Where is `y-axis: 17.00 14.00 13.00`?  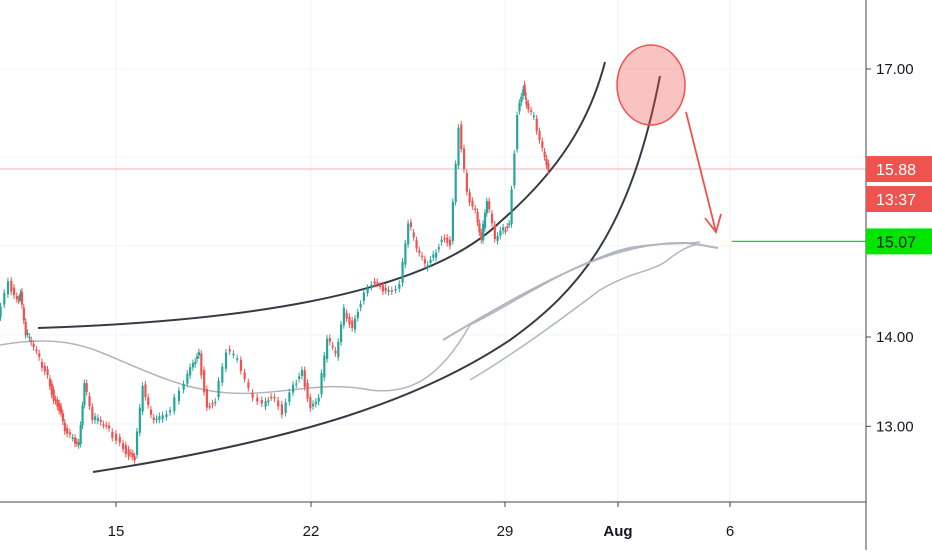 y-axis: 17.00 14.00 13.00 is located at coordinates (890, 248).